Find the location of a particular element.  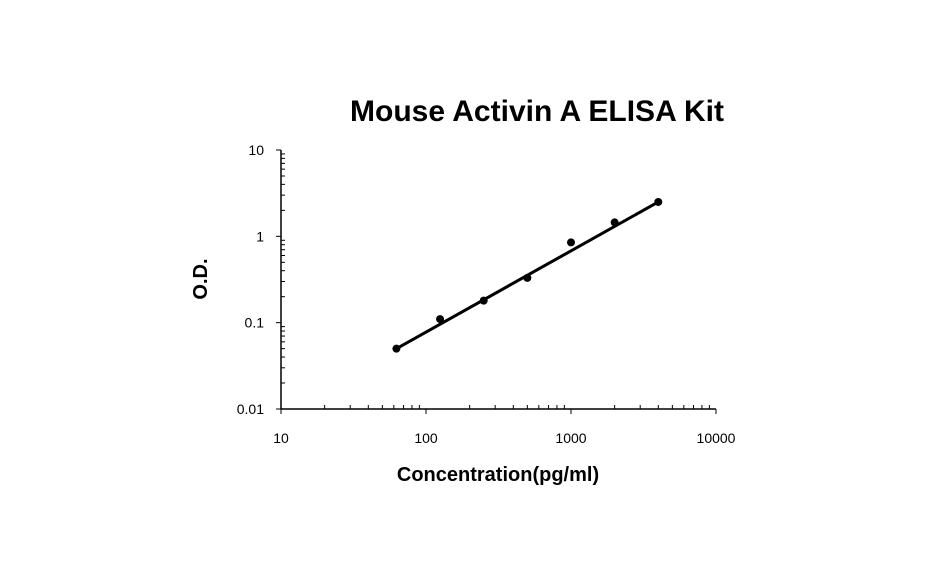

x-axis-title: Concentration(pg/ml) is located at coordinates (498, 475).